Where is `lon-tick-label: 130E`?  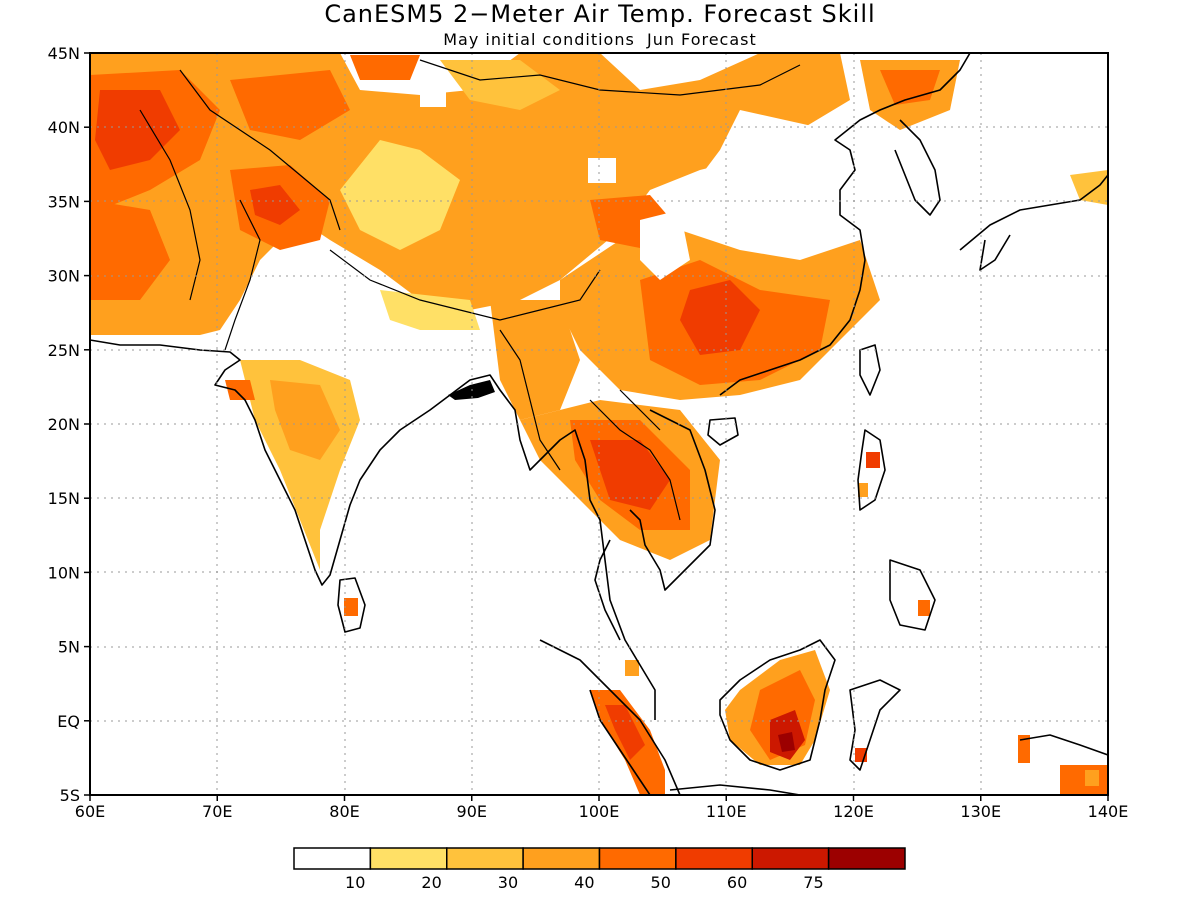
lon-tick-label: 130E is located at coordinates (980, 811).